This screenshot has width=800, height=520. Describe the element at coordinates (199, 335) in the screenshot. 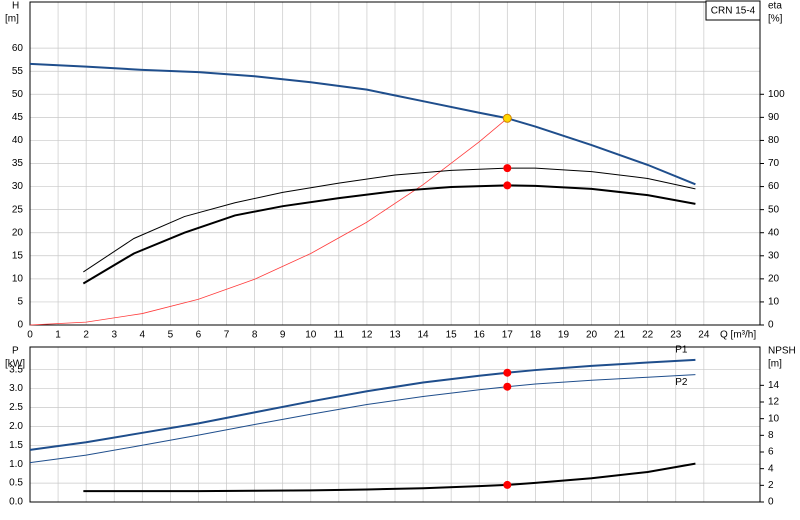

I see `x-tick-label: 6` at that location.